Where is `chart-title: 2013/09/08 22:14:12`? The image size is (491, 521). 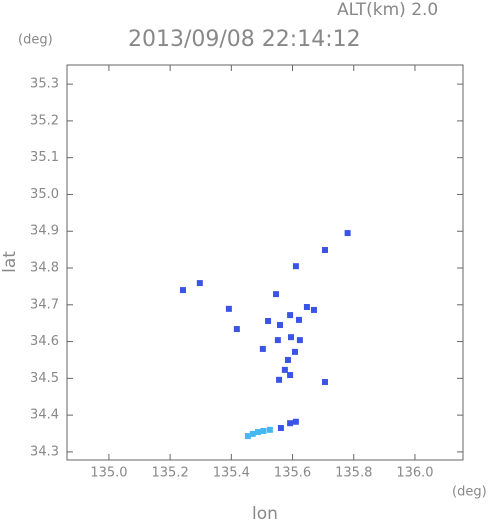
chart-title: 2013/09/08 22:14:12 is located at coordinates (244, 39).